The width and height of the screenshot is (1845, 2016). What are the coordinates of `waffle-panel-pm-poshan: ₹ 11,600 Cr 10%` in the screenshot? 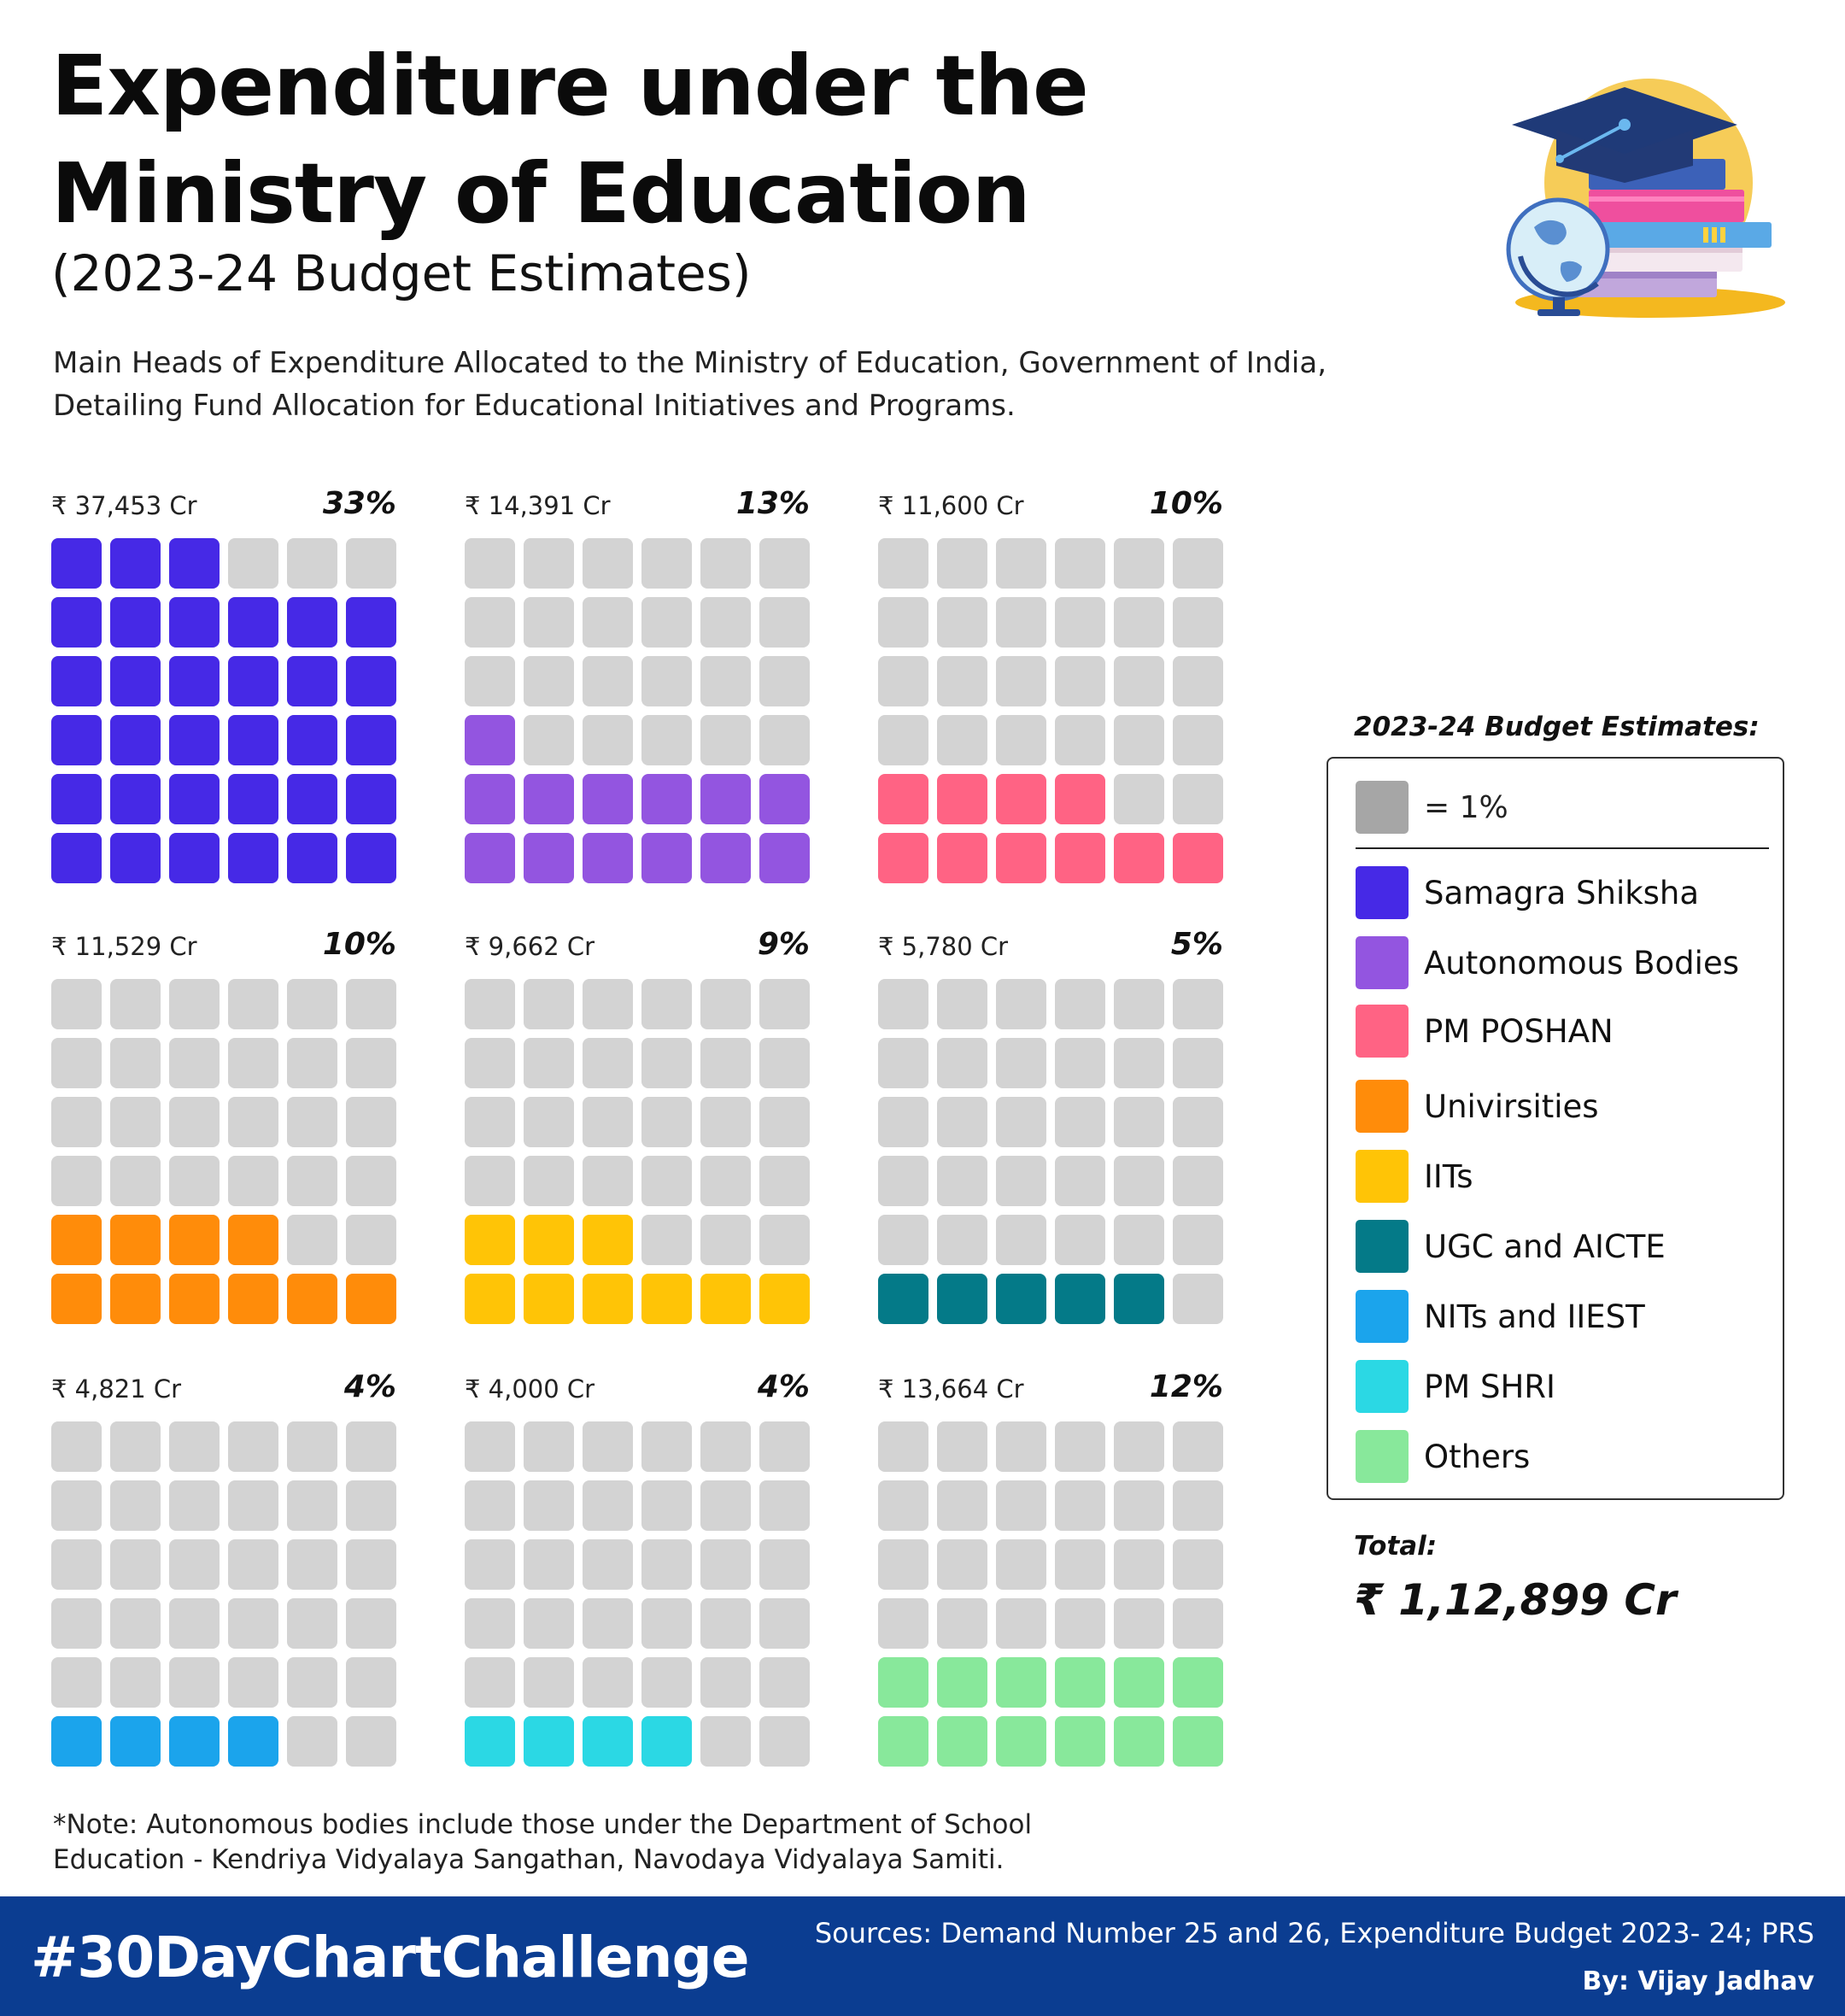 It's located at (1050, 684).